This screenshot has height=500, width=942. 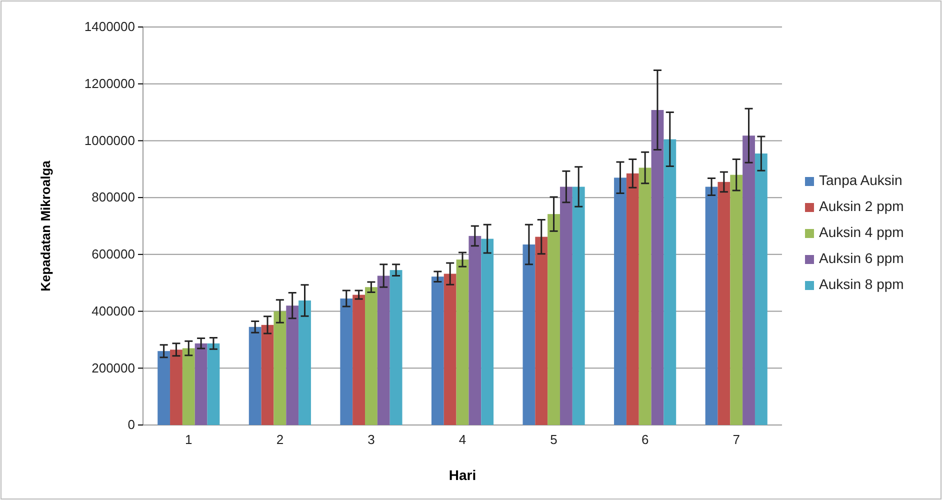 I want to click on x-tick-label: 2, so click(x=280, y=440).